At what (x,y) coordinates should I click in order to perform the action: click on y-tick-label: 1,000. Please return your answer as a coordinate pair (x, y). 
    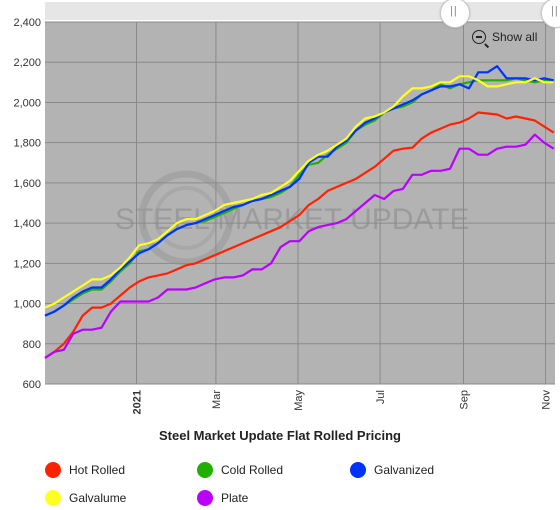
    Looking at the image, I should click on (27, 305).